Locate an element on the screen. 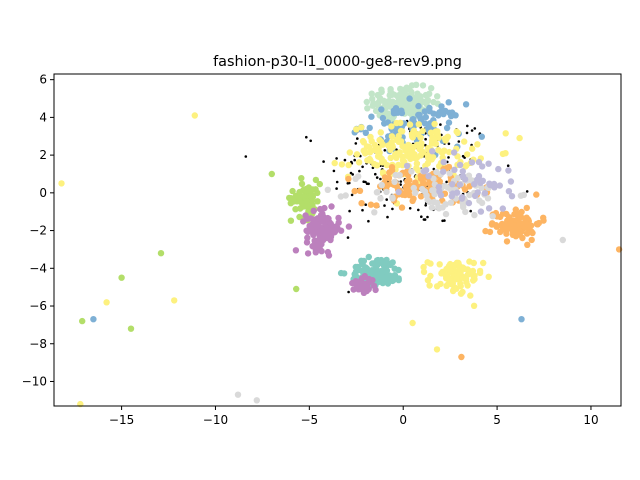 The width and height of the screenshot is (640, 480). y-tick-label: −6 is located at coordinates (38, 306).